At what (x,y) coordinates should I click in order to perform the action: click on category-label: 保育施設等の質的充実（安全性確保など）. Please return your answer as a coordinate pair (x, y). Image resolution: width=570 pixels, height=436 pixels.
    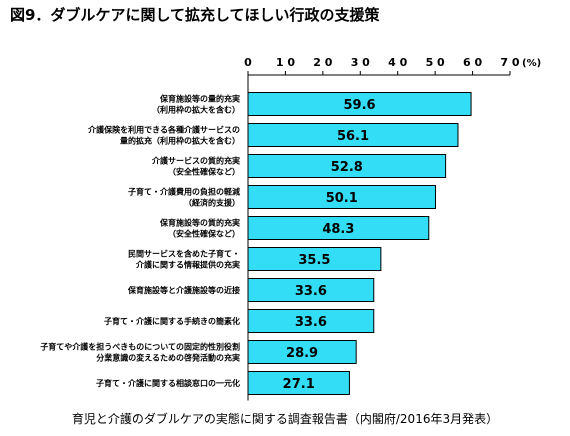
    Looking at the image, I should click on (199, 228).